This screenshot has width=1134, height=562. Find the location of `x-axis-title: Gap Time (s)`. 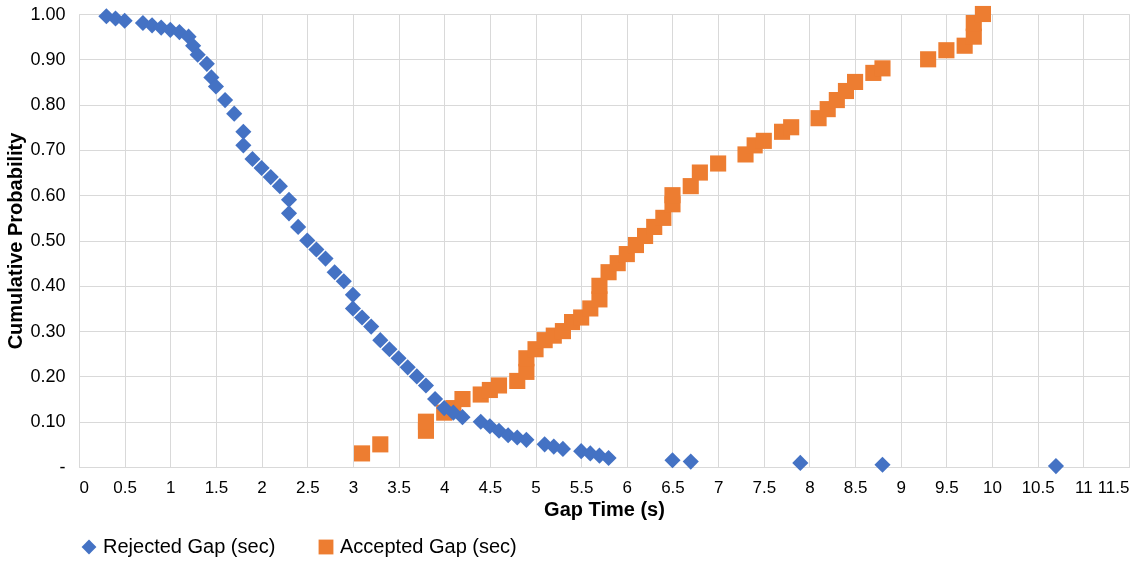

x-axis-title: Gap Time (s) is located at coordinates (604, 508).